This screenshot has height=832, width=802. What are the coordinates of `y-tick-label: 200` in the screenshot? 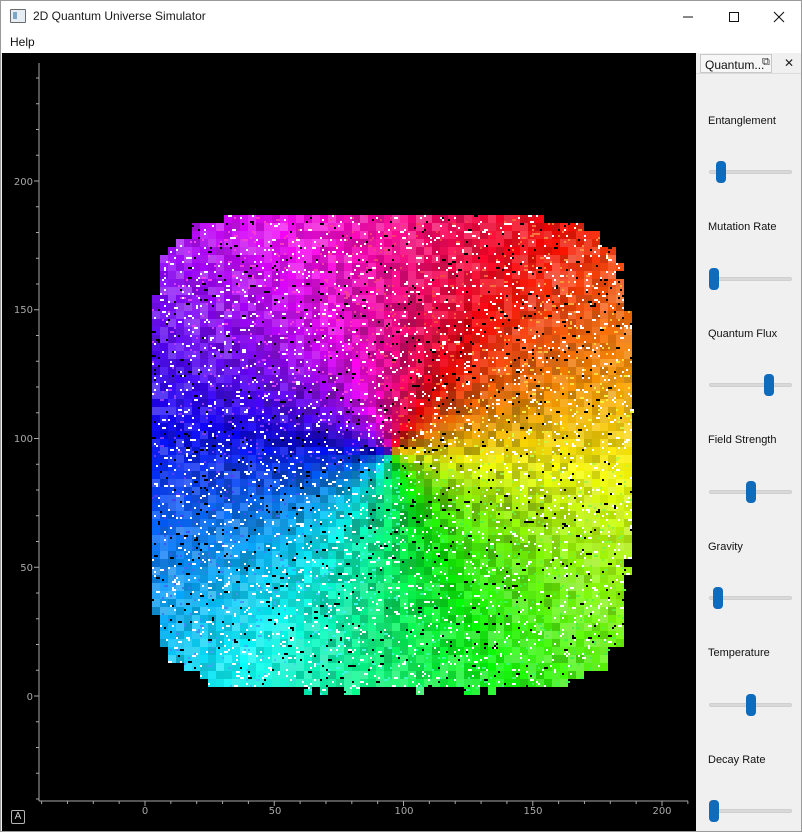 It's located at (23, 182).